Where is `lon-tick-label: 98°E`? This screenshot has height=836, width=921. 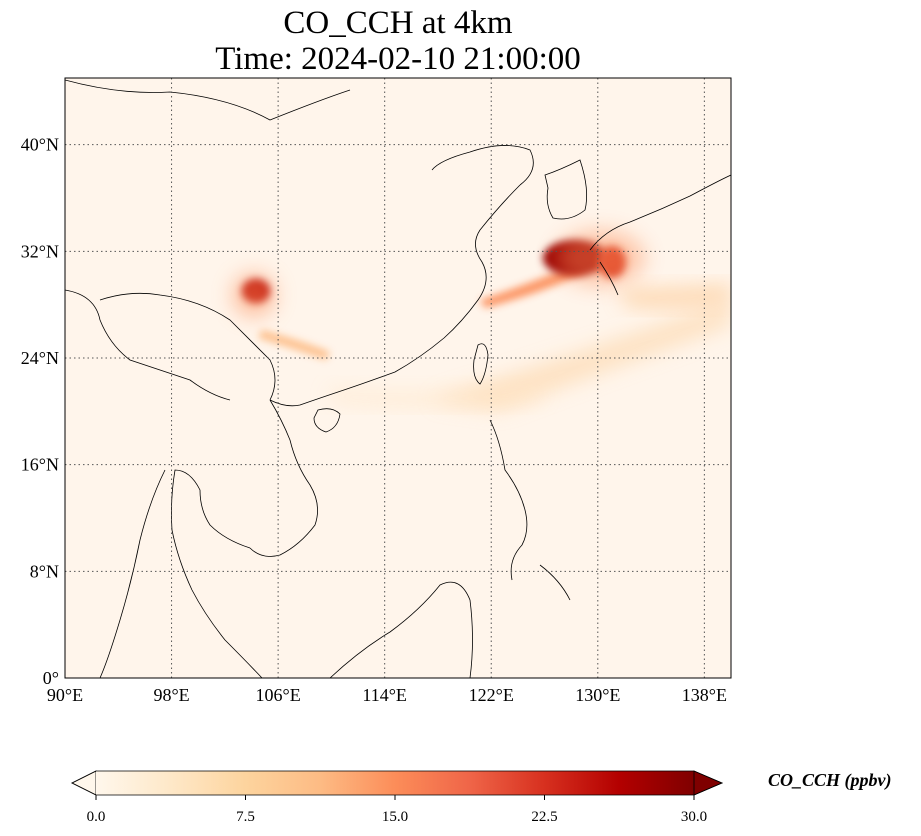
lon-tick-label: 98°E is located at coordinates (171, 695).